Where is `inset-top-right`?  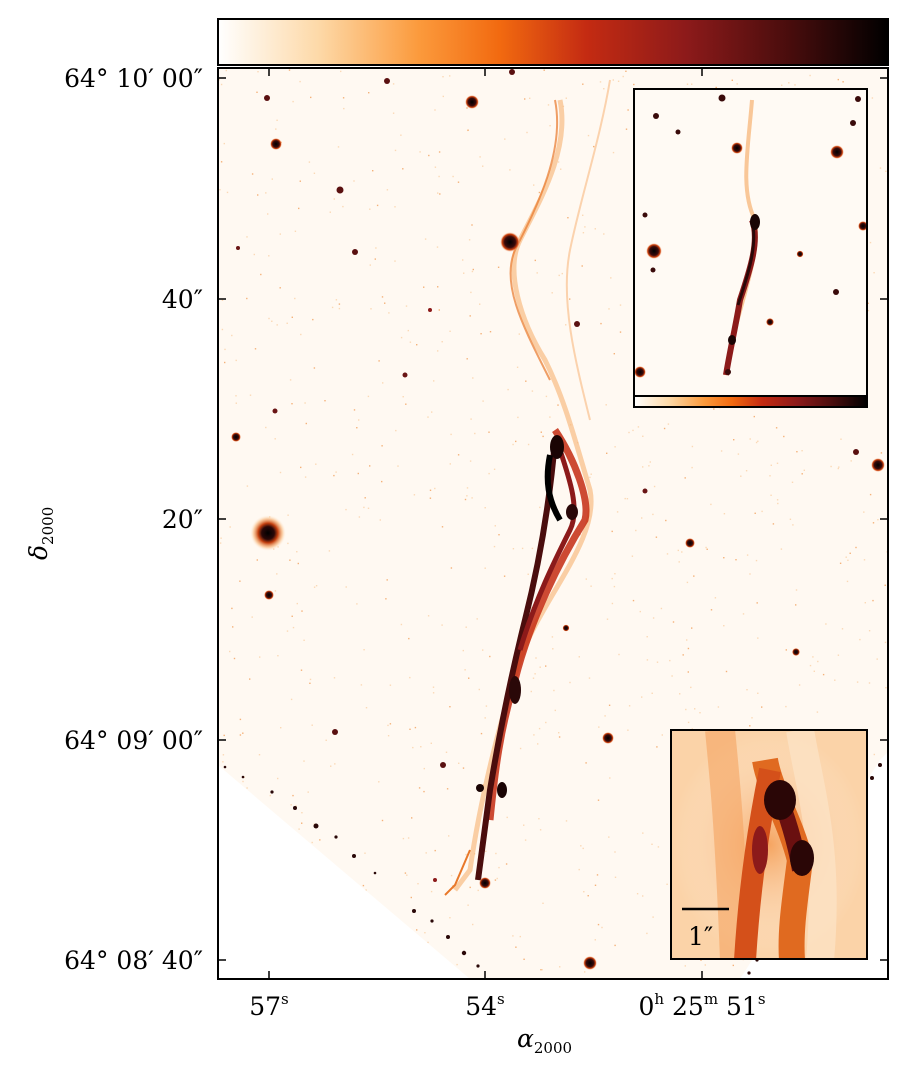 inset-top-right is located at coordinates (750, 248).